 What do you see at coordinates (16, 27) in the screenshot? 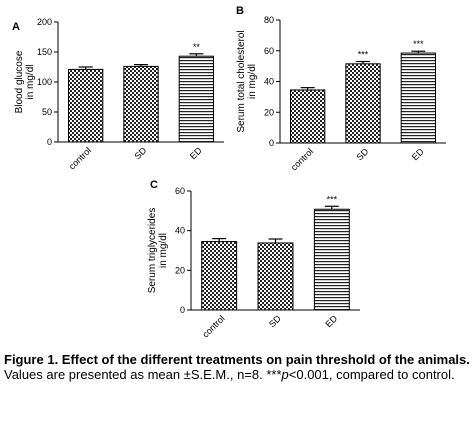
I see `panel-letter: A` at bounding box center [16, 27].